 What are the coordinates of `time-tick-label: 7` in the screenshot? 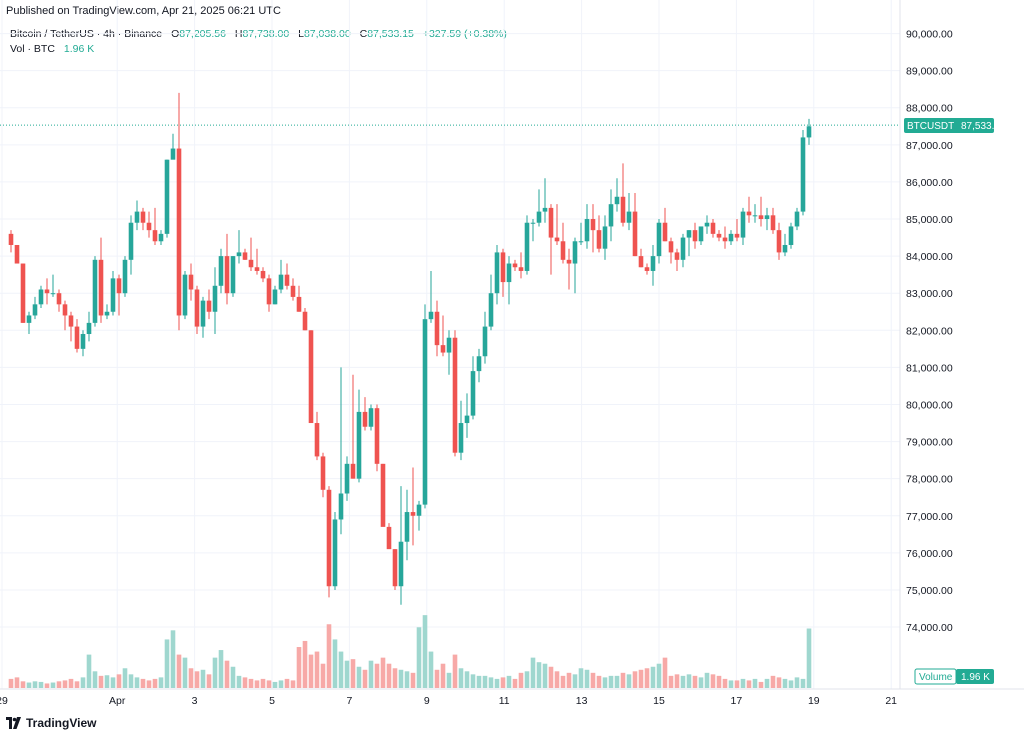 It's located at (349, 701).